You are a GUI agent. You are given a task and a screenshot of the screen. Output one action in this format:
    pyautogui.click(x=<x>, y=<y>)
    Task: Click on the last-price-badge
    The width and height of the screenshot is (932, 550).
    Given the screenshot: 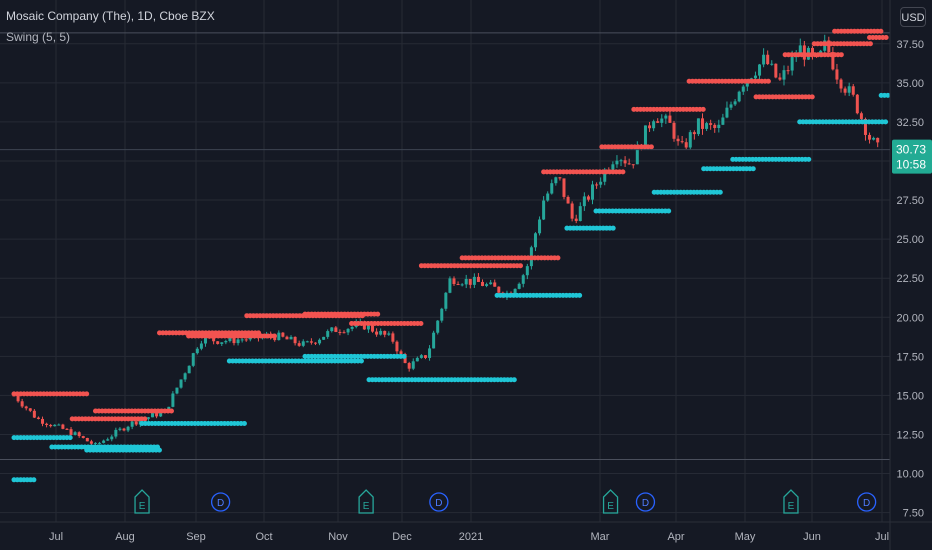 What is the action you would take?
    pyautogui.click(x=912, y=156)
    